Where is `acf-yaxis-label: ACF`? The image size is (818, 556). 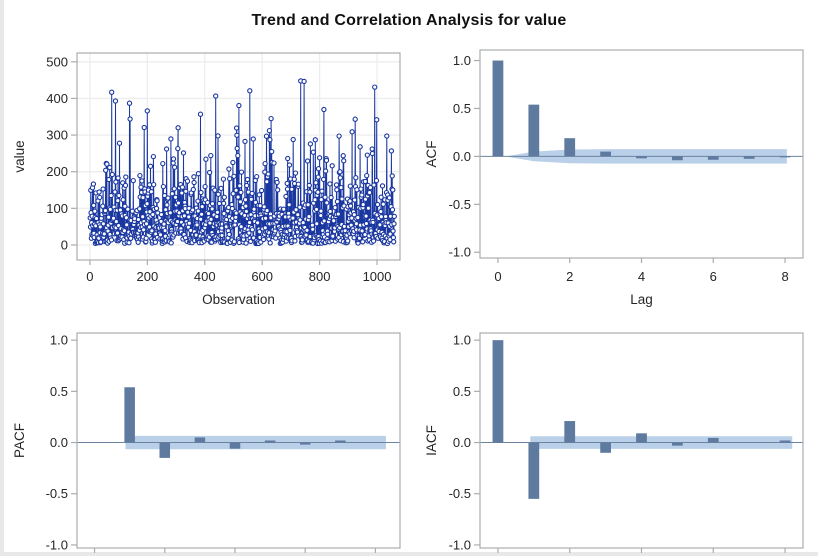 acf-yaxis-label: ACF is located at coordinates (431, 154).